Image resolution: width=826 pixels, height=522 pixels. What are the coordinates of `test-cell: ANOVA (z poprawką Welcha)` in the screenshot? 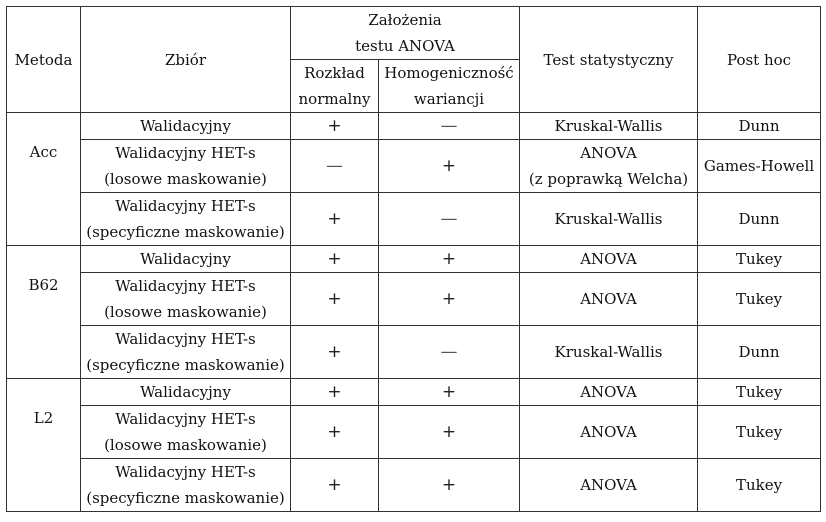 It's located at (609, 166).